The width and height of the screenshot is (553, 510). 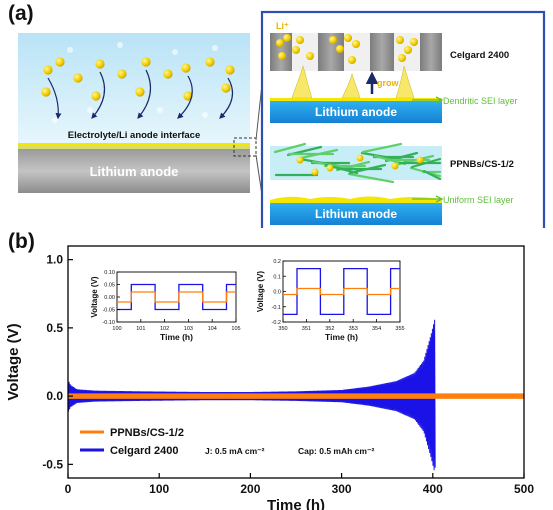 I want to click on interface-layer, so click(x=134, y=144).